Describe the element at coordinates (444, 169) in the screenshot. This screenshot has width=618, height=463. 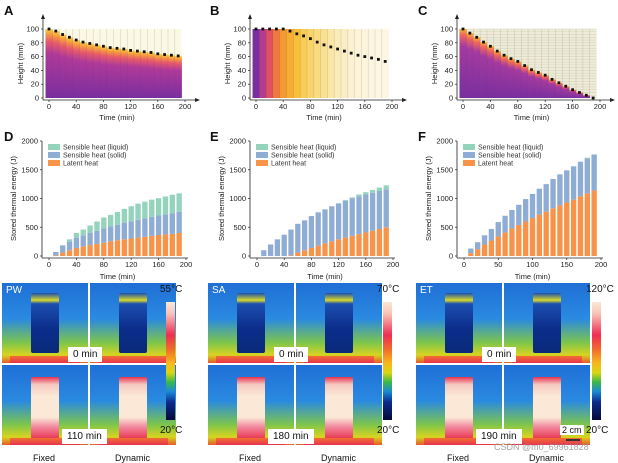
I see `y-tick-label: 1500` at that location.